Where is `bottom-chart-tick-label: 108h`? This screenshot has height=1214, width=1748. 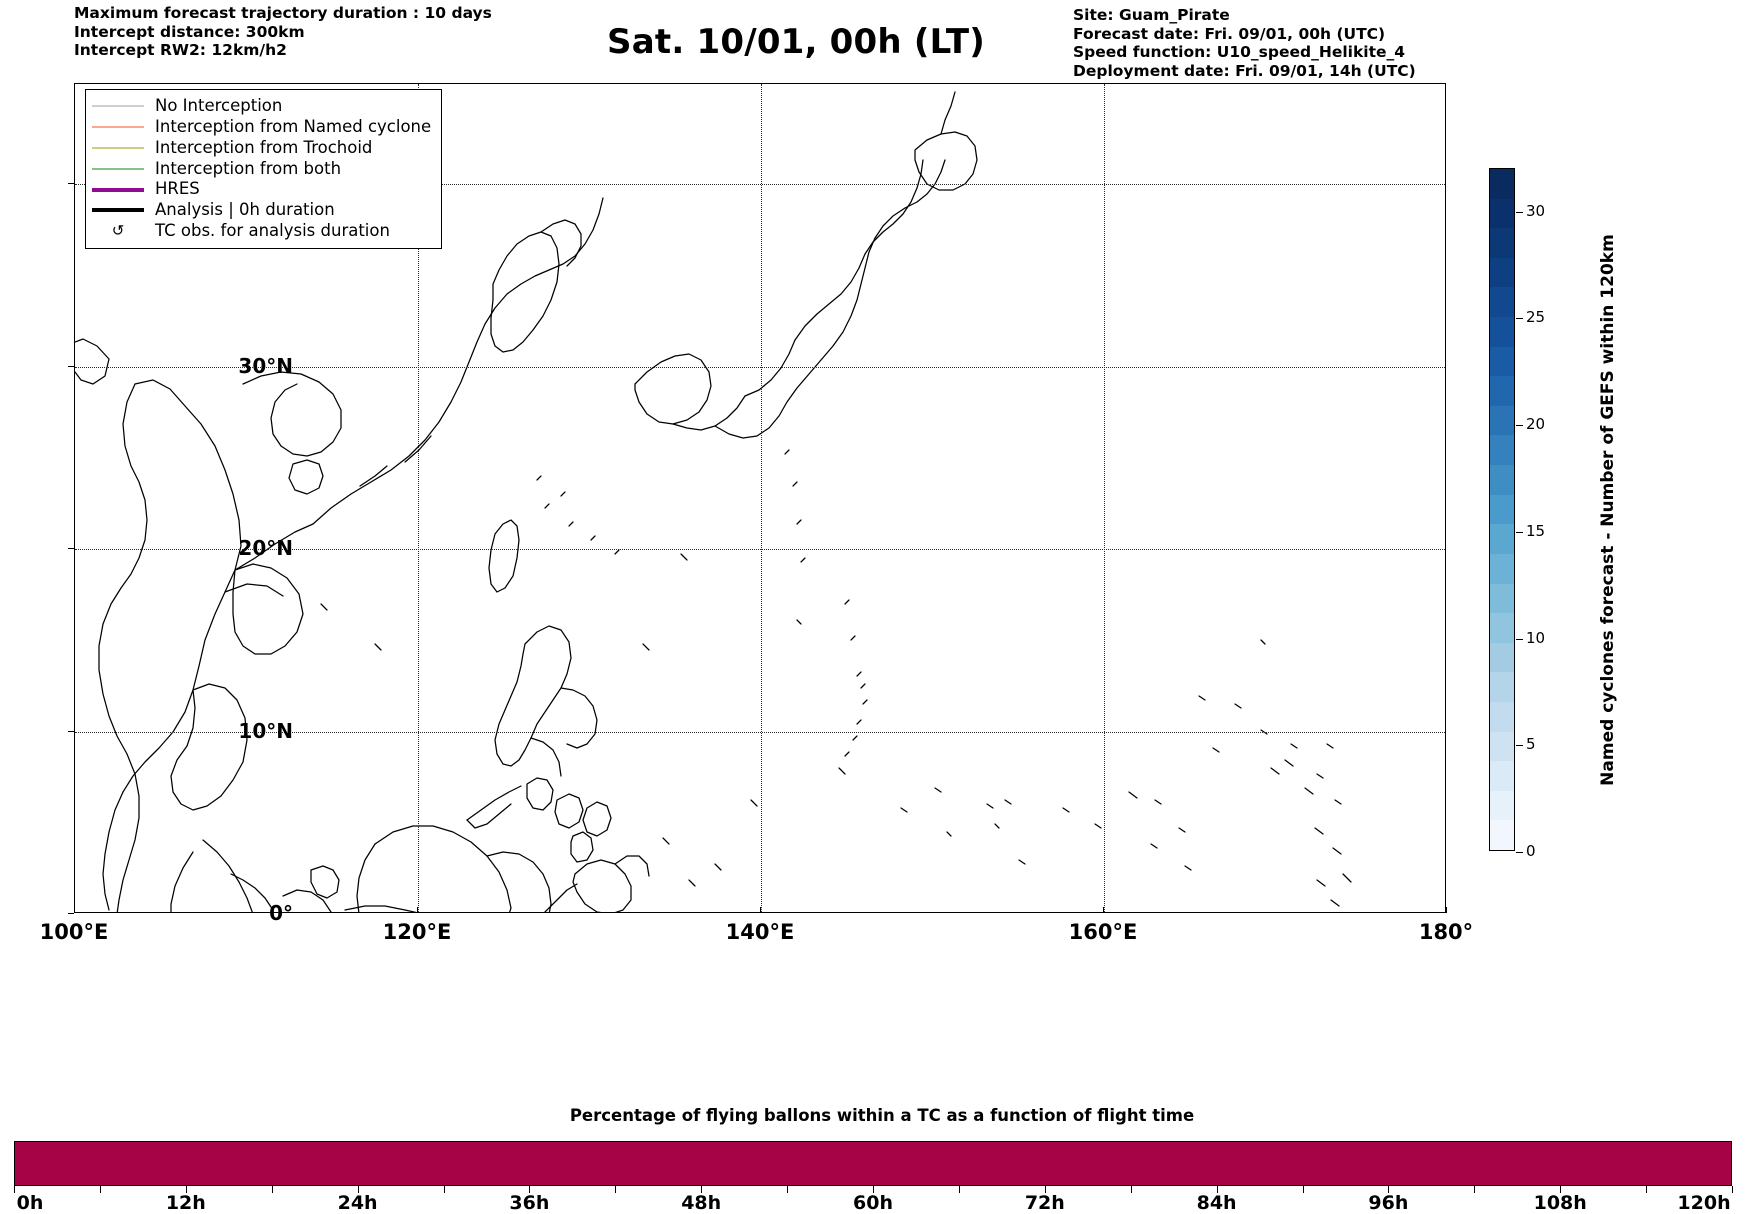 bottom-chart-tick-label: 108h is located at coordinates (1560, 1203).